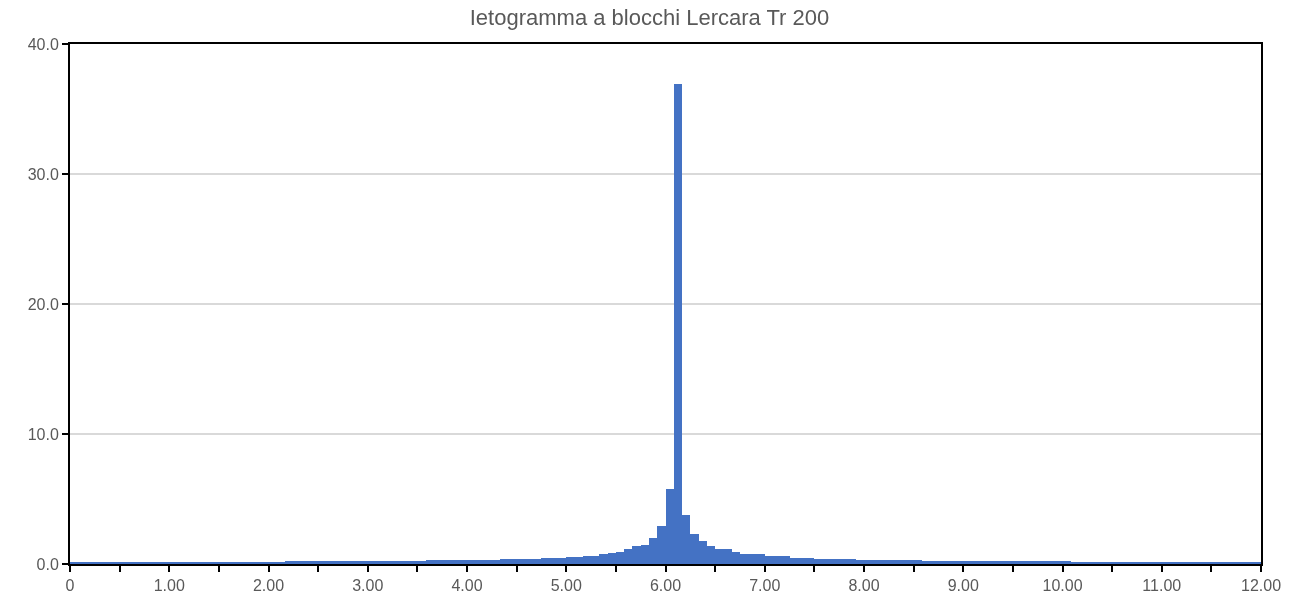 The height and width of the screenshot is (608, 1299). Describe the element at coordinates (43, 174) in the screenshot. I see `y-tick-label: 30.0` at that location.